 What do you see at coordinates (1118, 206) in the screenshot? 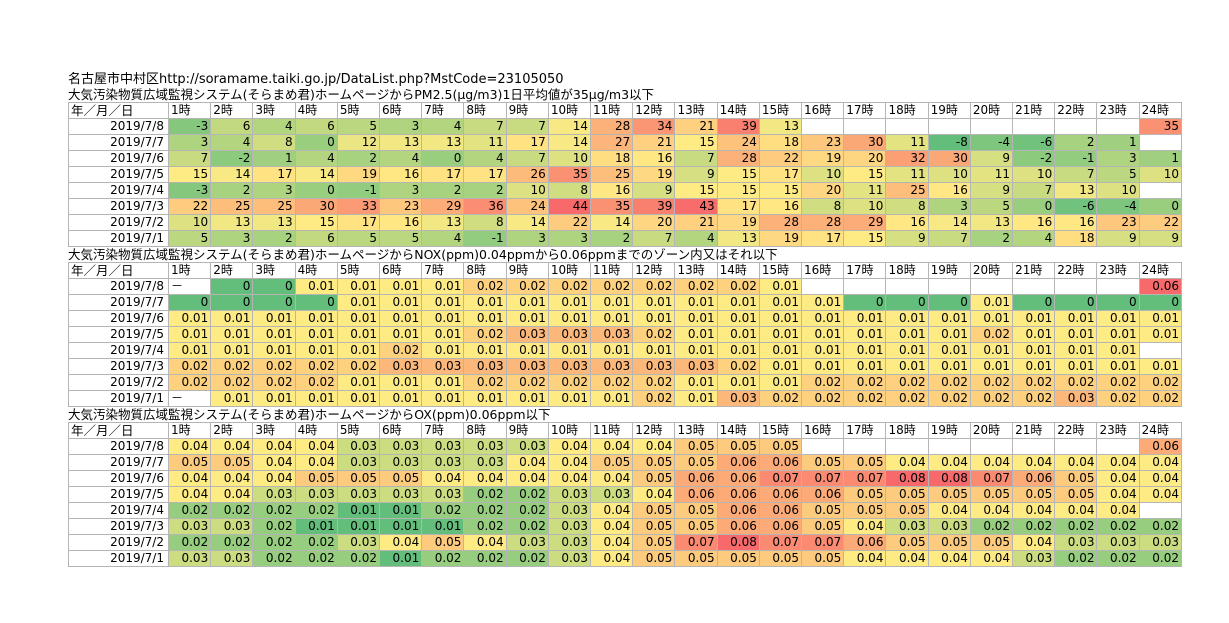
I see `value-cell: -4` at bounding box center [1118, 206].